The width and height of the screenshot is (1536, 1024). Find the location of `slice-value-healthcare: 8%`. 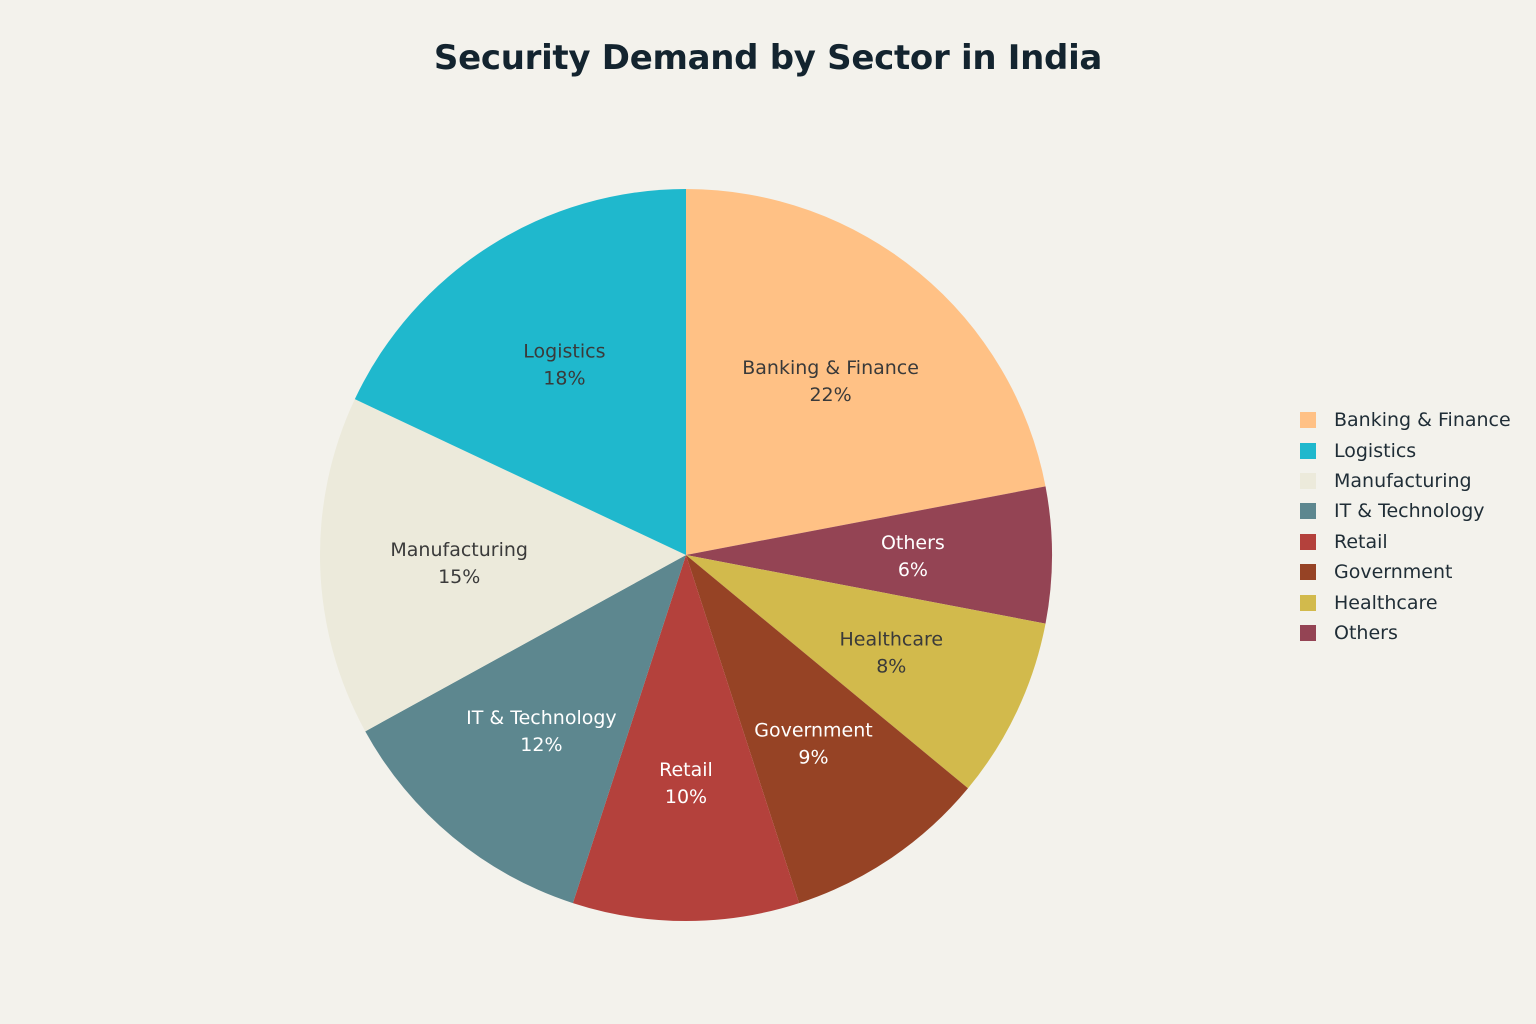

slice-value-healthcare: 8% is located at coordinates (891, 667).